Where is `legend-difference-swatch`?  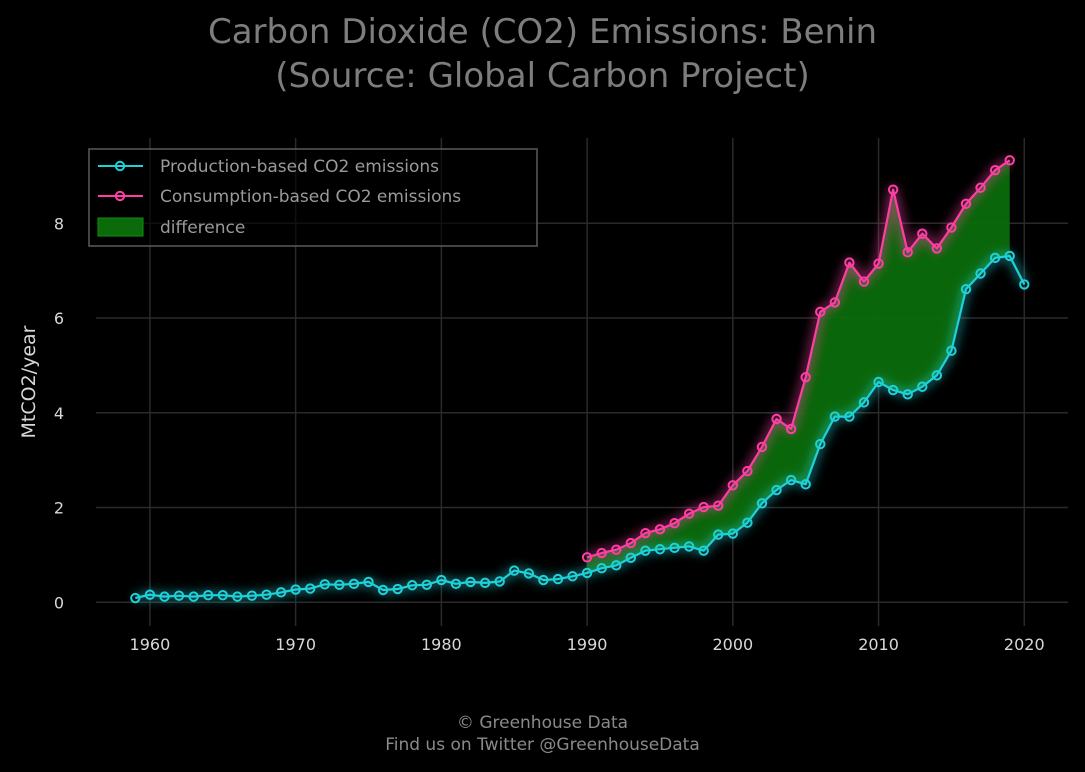 legend-difference-swatch is located at coordinates (120, 227).